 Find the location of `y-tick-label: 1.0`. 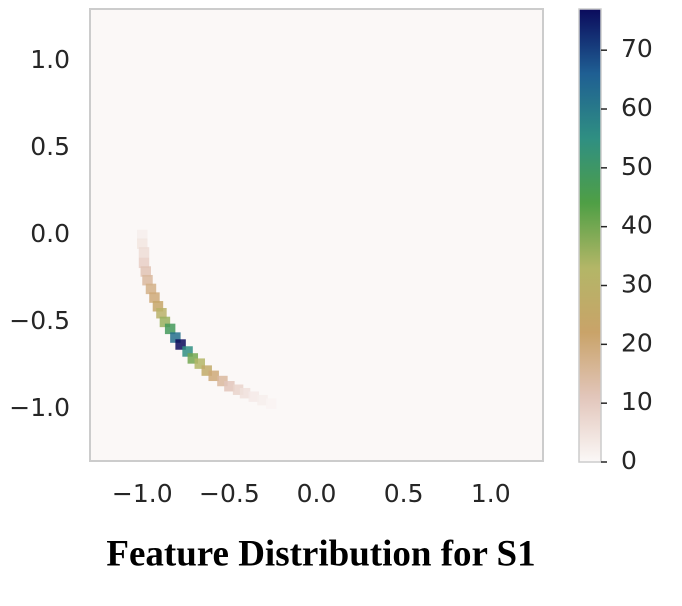

y-tick-label: 1.0 is located at coordinates (50, 59).